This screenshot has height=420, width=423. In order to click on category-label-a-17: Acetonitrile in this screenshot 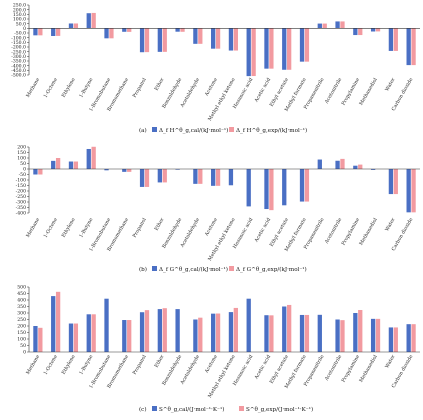, I will do `click(333, 91)`.